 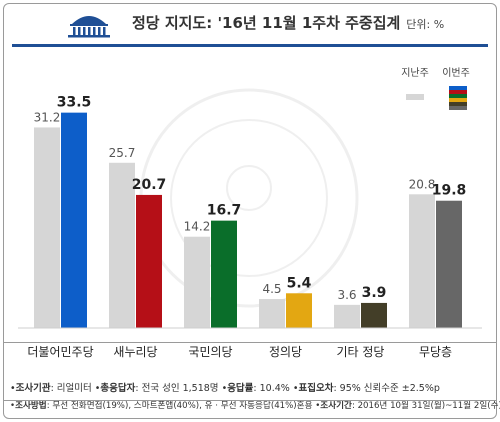 I want to click on value-label-curr-5: 19.8, so click(x=449, y=191).